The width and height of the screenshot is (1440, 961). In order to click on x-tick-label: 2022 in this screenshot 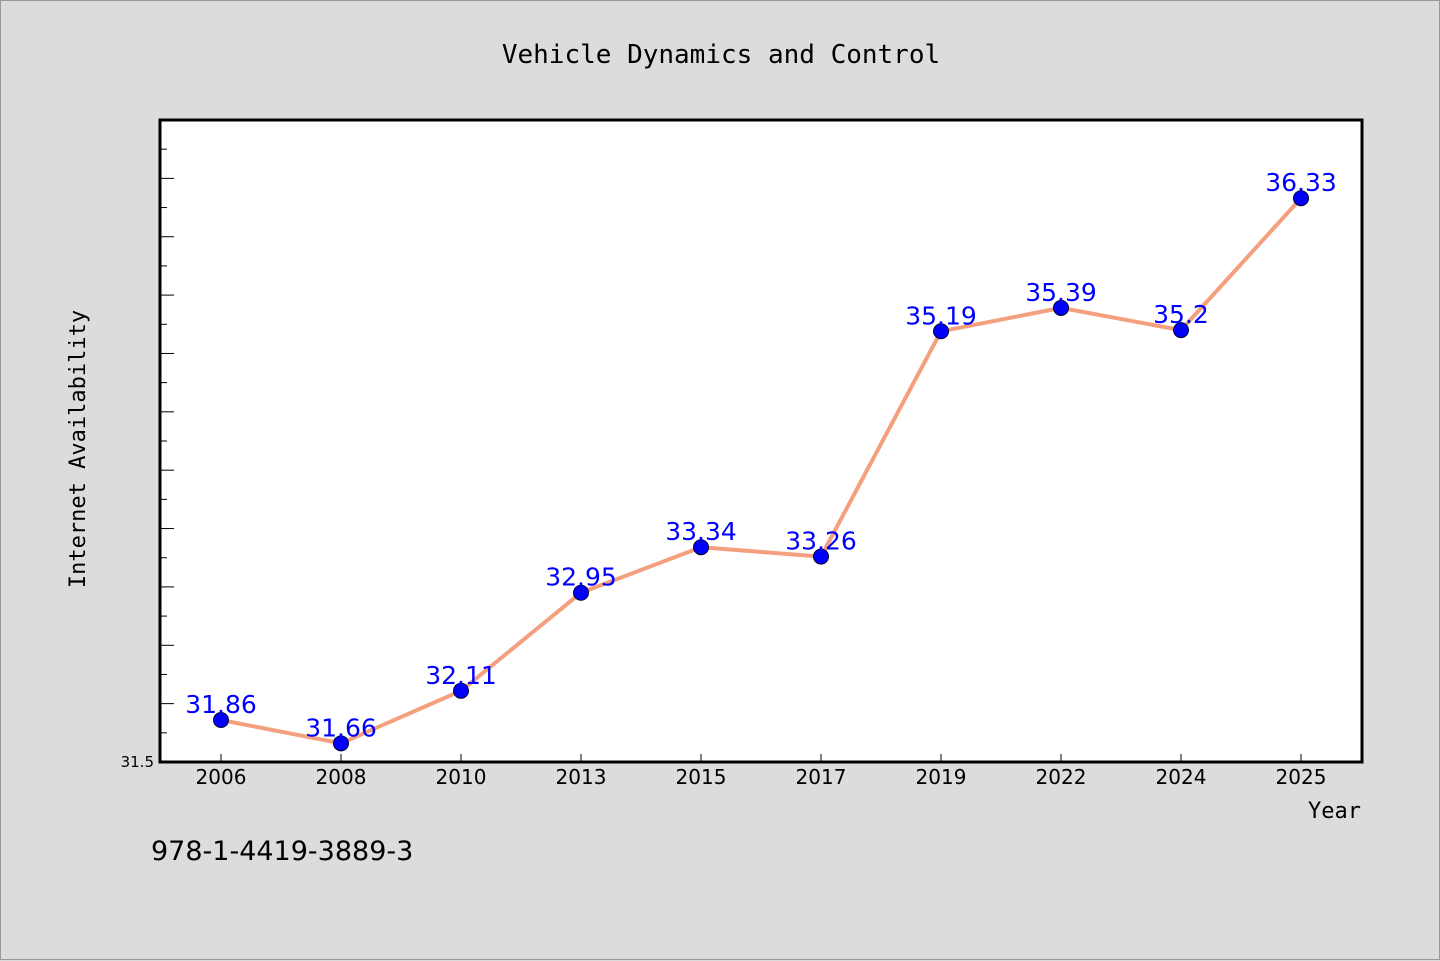, I will do `click(1061, 777)`.